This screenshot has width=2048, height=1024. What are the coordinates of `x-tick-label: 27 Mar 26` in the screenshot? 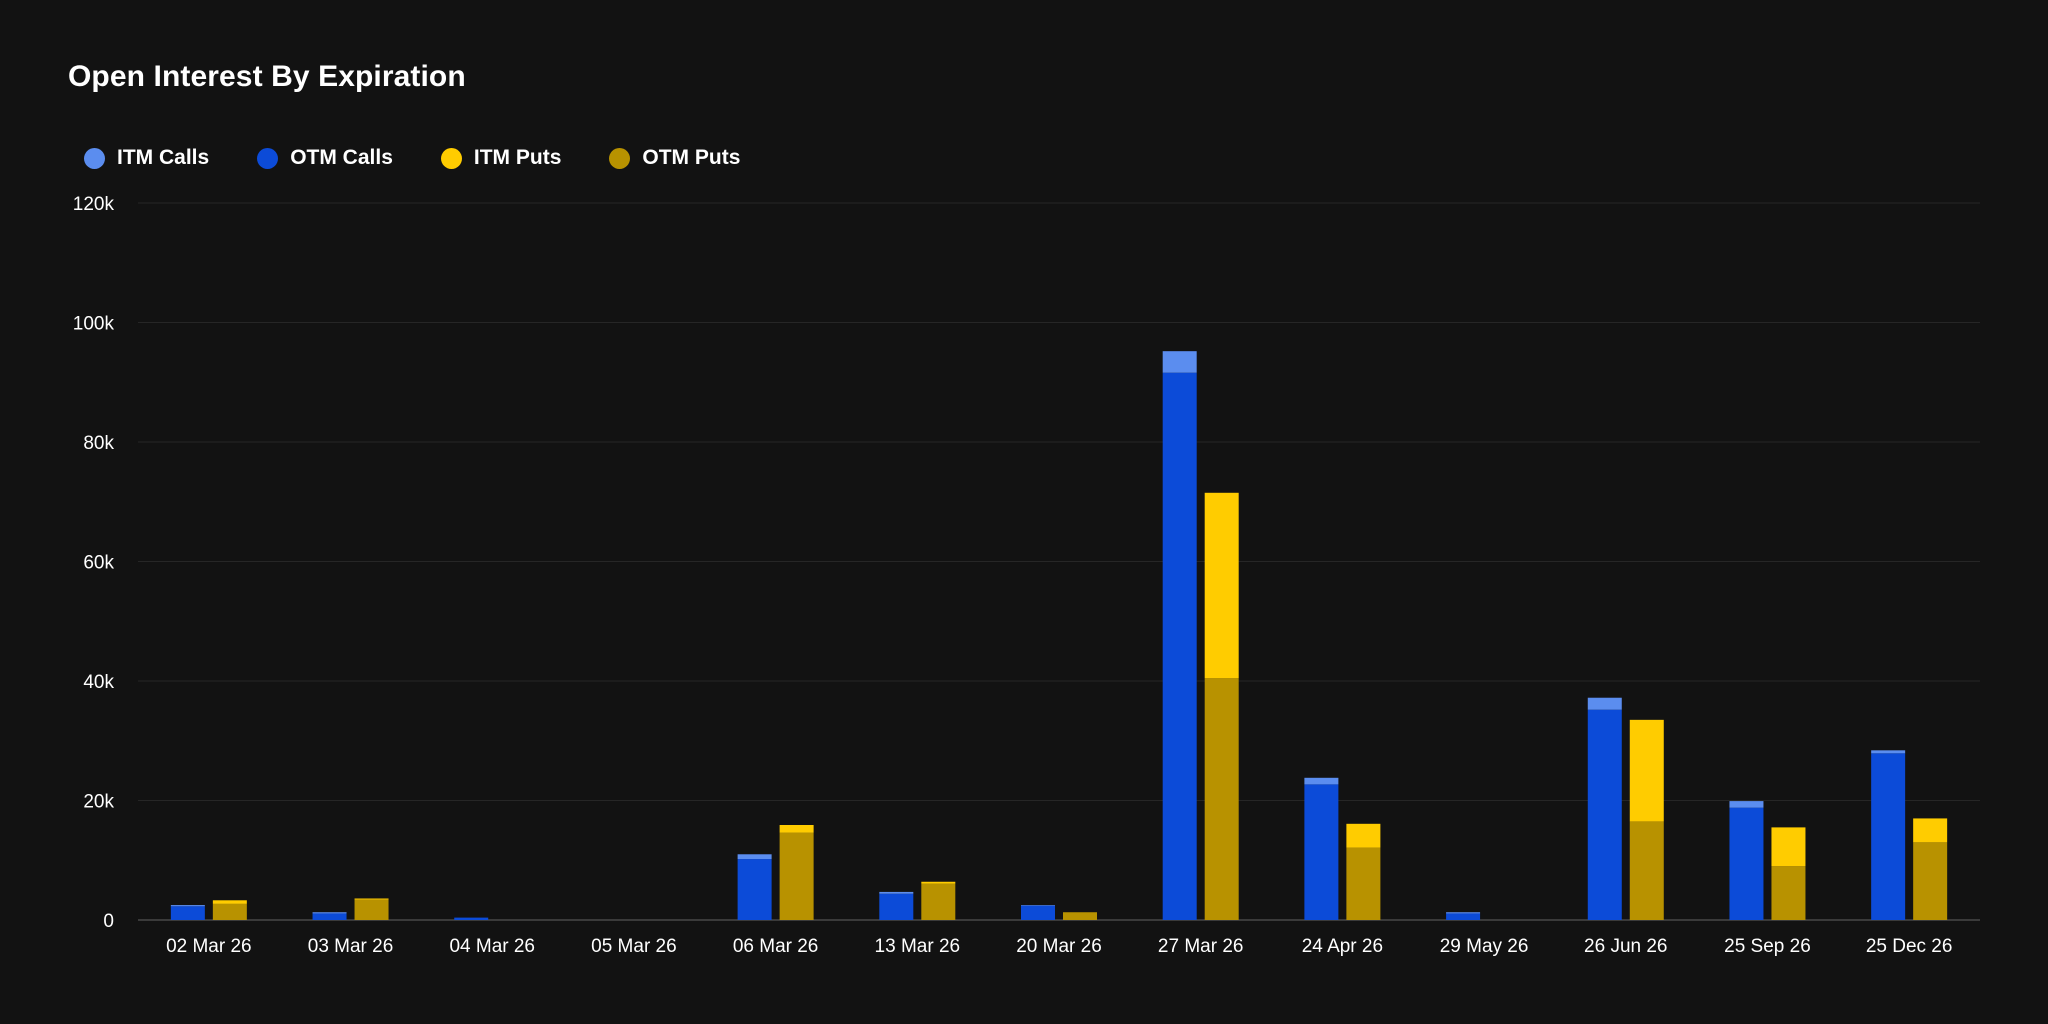 It's located at (1201, 946).